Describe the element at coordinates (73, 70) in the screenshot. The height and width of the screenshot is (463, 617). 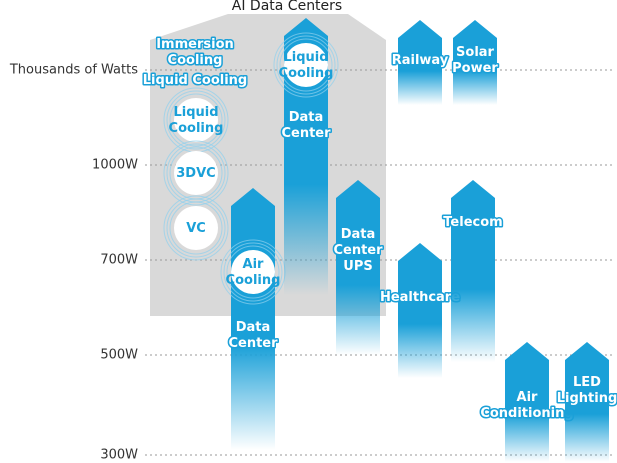
I see `axis-label: Thousands of Watts` at that location.